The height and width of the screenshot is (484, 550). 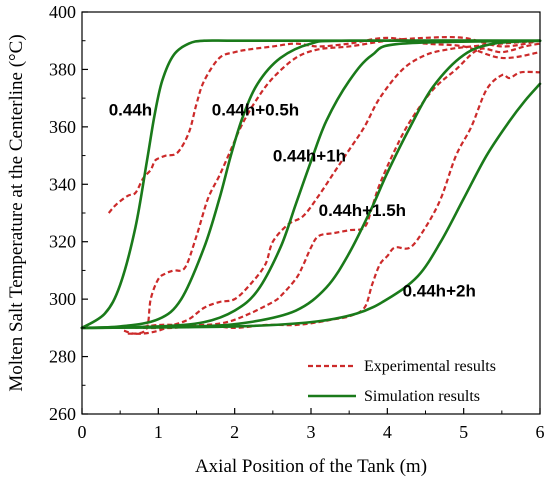 I want to click on y-tick-label: 280, so click(x=62, y=357).